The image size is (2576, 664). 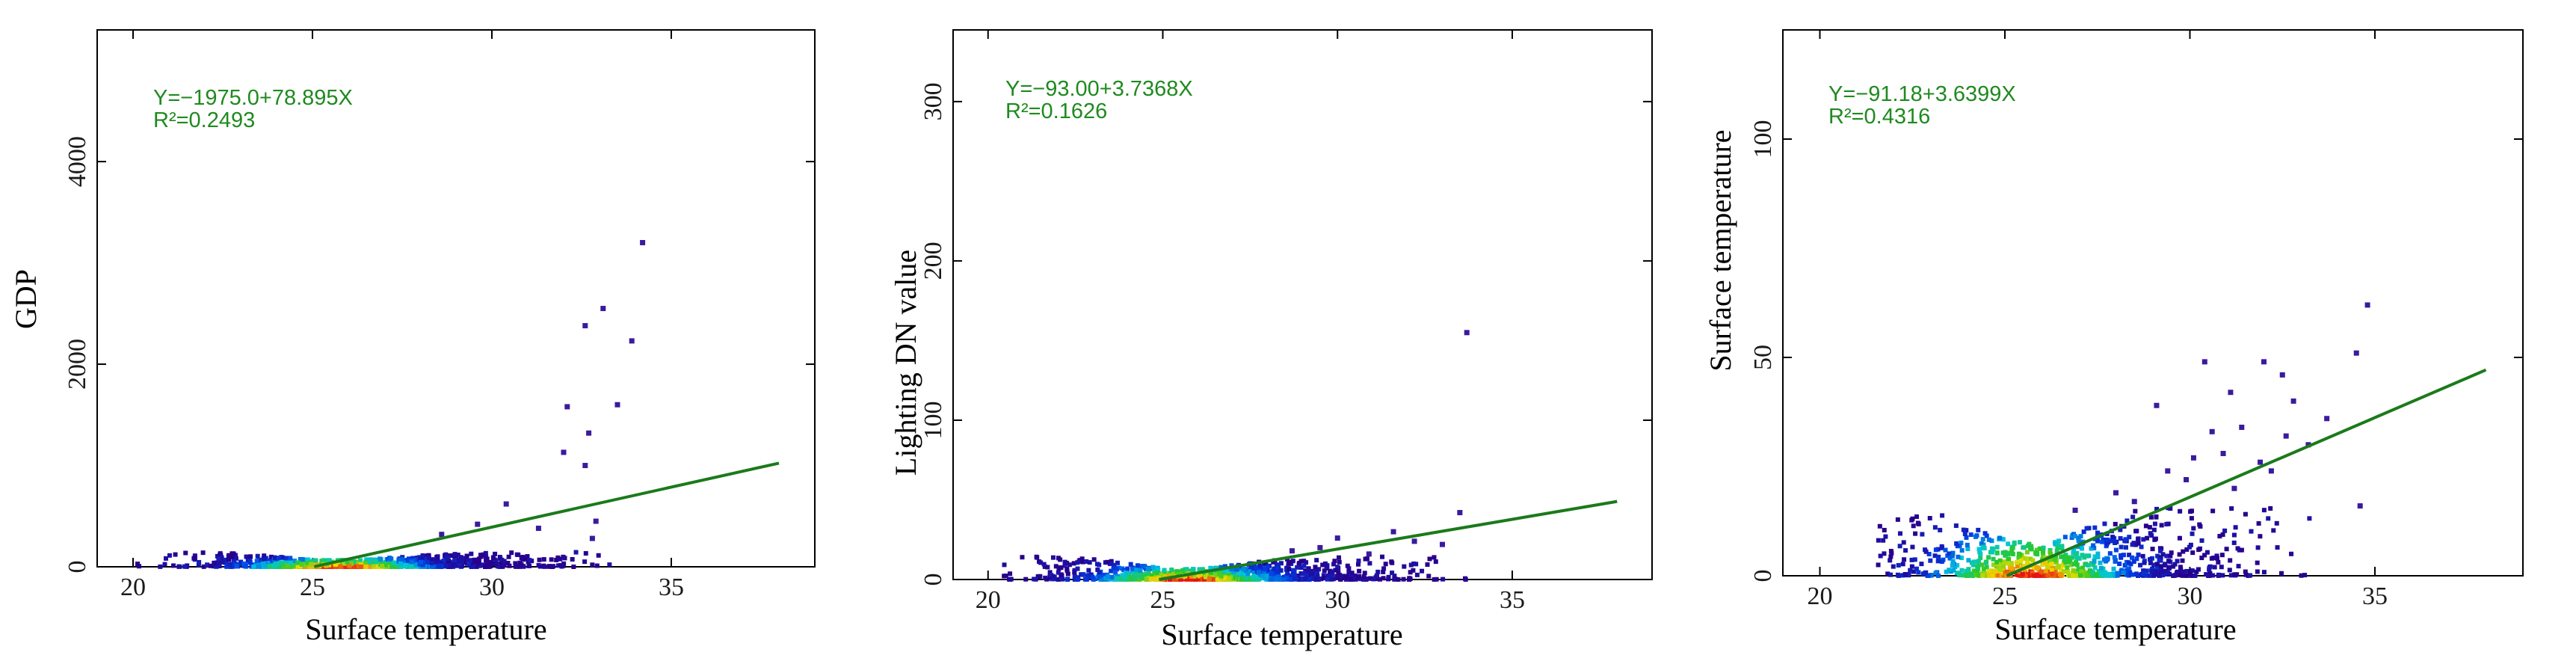 What do you see at coordinates (253, 98) in the screenshot?
I see `regression-equation: Y=−1975.0+78.895X` at bounding box center [253, 98].